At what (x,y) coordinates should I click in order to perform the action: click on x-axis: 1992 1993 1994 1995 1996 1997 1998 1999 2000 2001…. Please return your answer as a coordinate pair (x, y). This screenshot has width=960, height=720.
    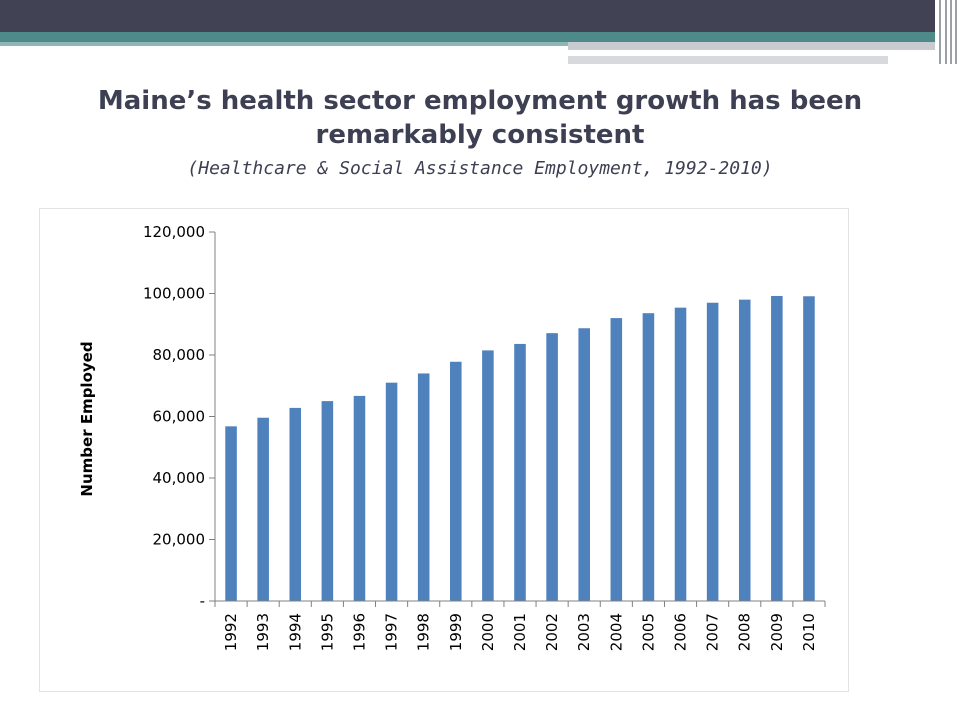
    Looking at the image, I should click on (520, 625).